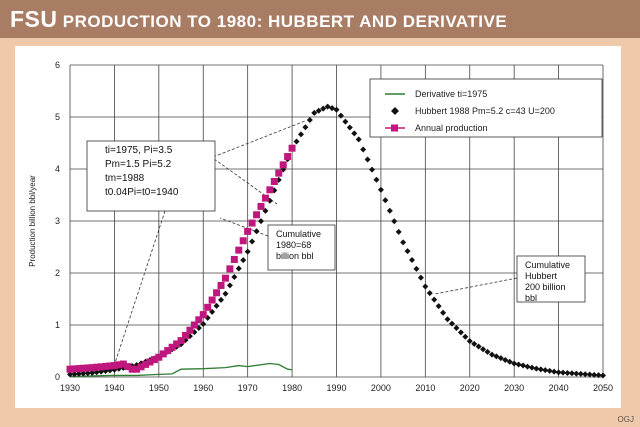 The width and height of the screenshot is (640, 427). Describe the element at coordinates (203, 388) in the screenshot. I see `x-tick-label: 1960` at that location.